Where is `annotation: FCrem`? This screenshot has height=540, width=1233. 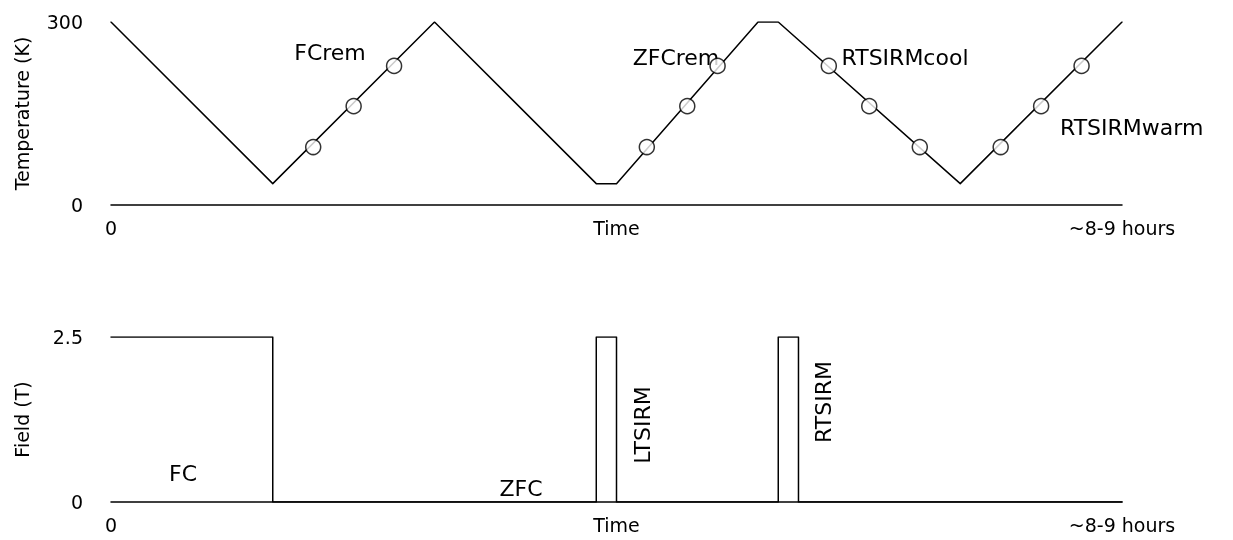 annotation: FCrem is located at coordinates (330, 52).